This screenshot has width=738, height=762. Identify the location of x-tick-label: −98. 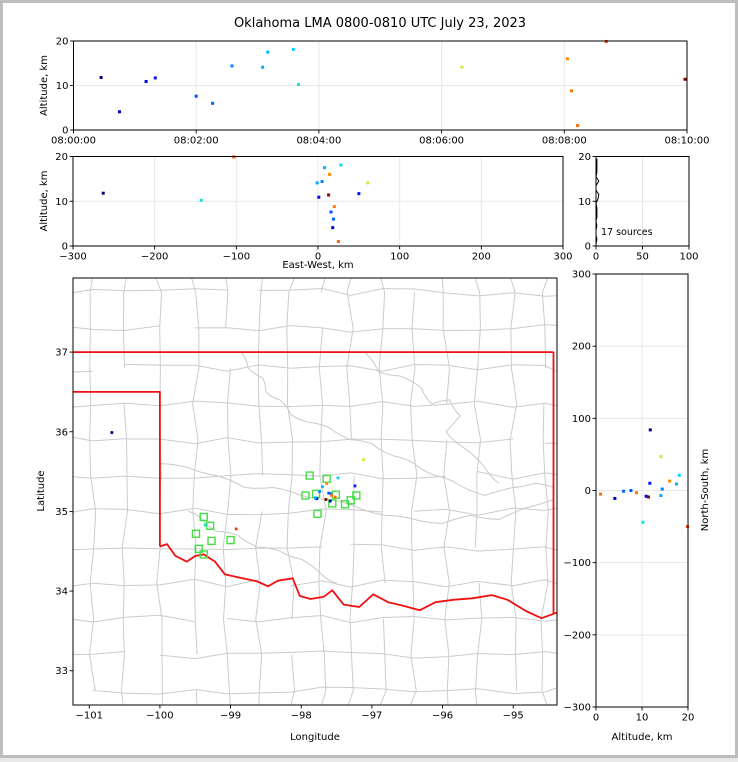
(301, 716).